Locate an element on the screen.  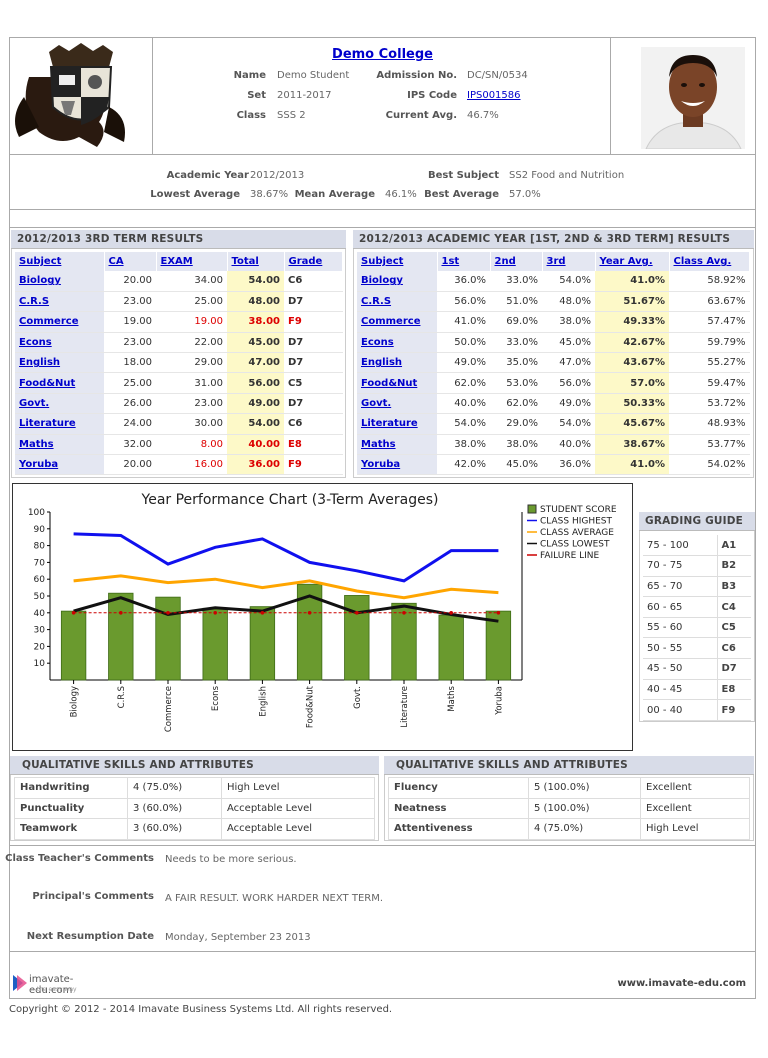
range-cell: 55 - 60 is located at coordinates (680, 628).